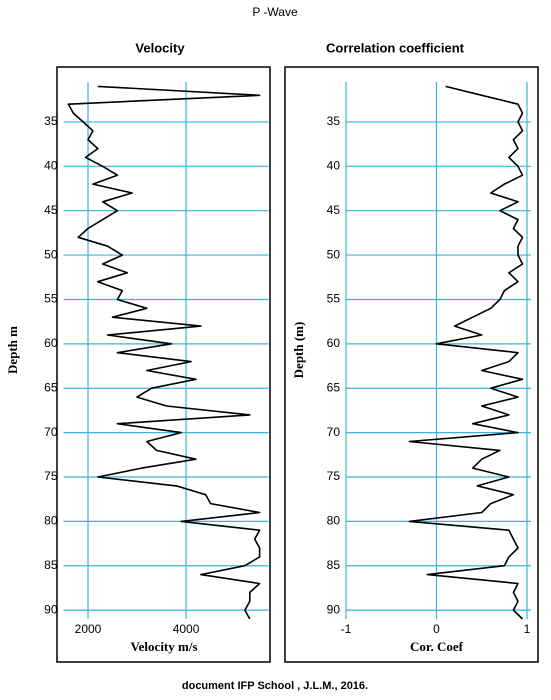 Image resolution: width=551 pixels, height=700 pixels. What do you see at coordinates (346, 629) in the screenshot?
I see `x-tick-label: -1` at bounding box center [346, 629].